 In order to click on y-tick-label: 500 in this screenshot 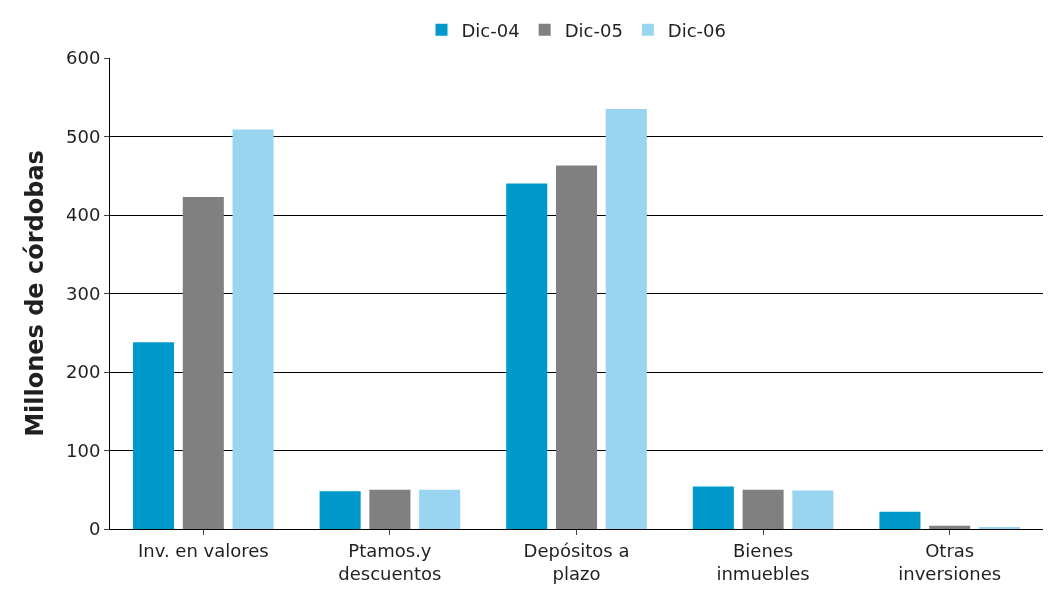, I will do `click(83, 136)`.